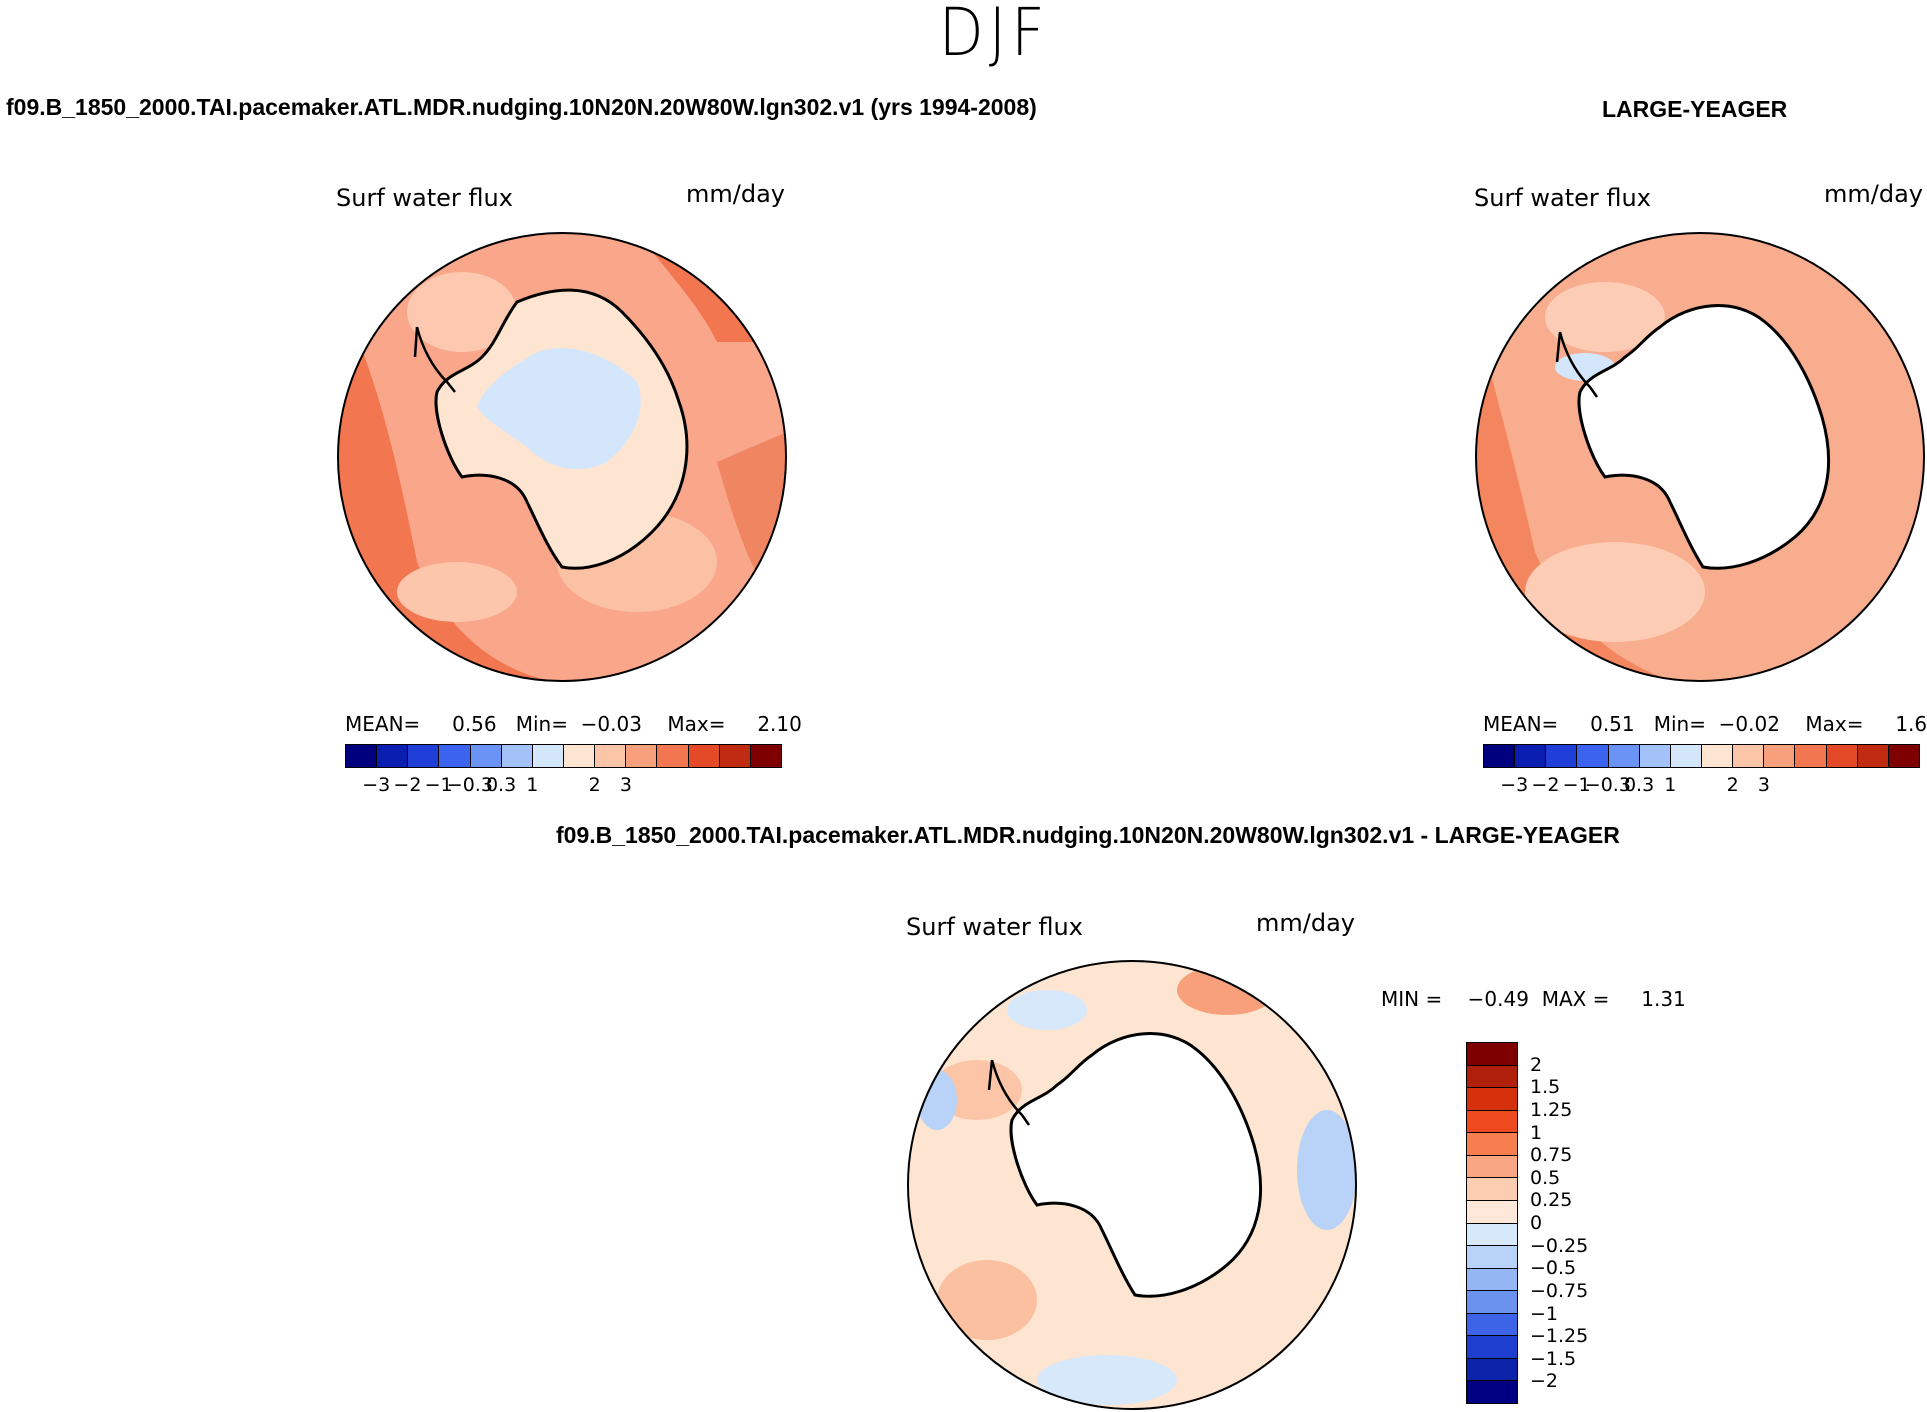  I want to click on polar-map-right, so click(1700, 457).